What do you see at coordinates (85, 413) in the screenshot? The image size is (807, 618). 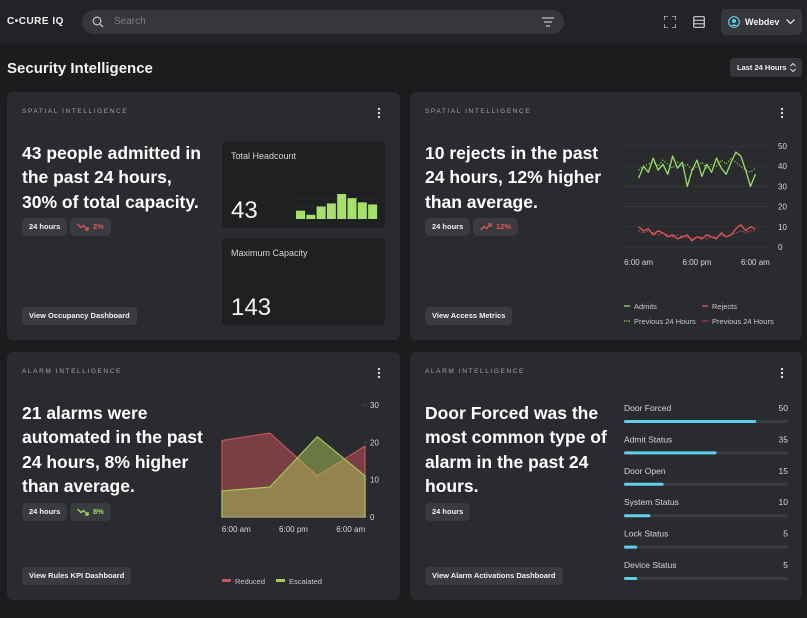 I see `headline-line: 21 alarms were` at bounding box center [85, 413].